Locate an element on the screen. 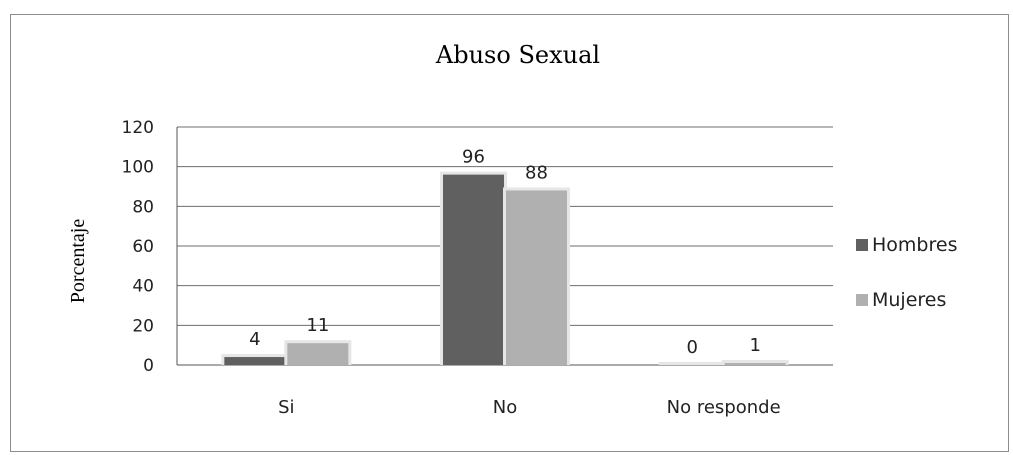 This screenshot has height=455, width=1013. y-axis-ticks: 0 20 40 60 80 100 120 is located at coordinates (138, 247).